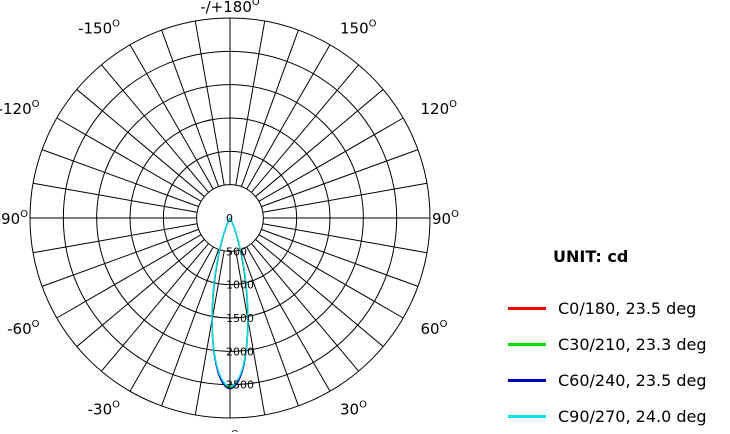 Image resolution: width=730 pixels, height=434 pixels. Describe the element at coordinates (240, 285) in the screenshot. I see `radial-tick-label: 1000` at that location.